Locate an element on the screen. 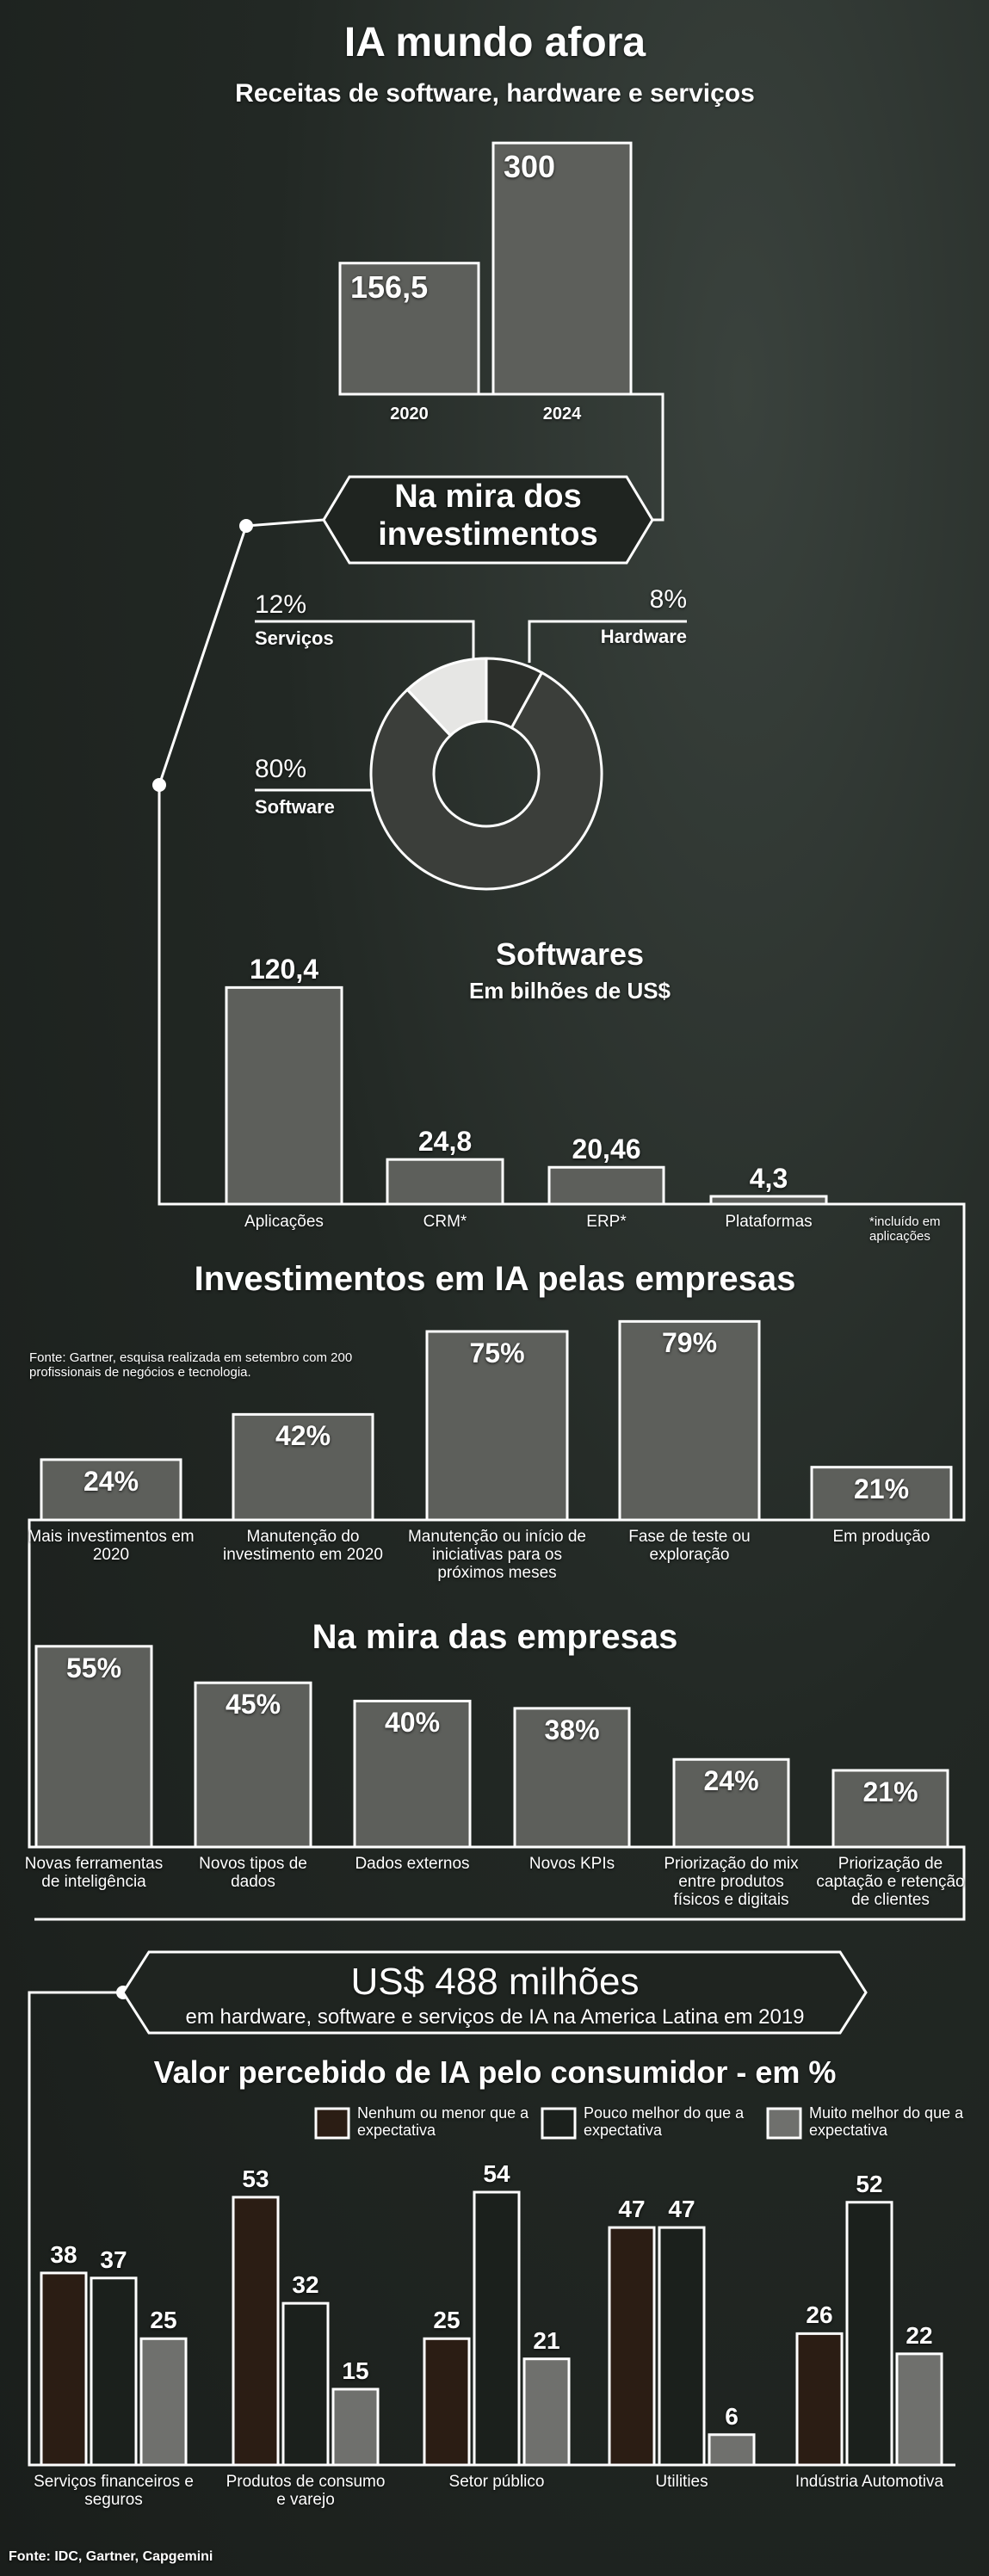  value-label: 38% is located at coordinates (572, 1729).